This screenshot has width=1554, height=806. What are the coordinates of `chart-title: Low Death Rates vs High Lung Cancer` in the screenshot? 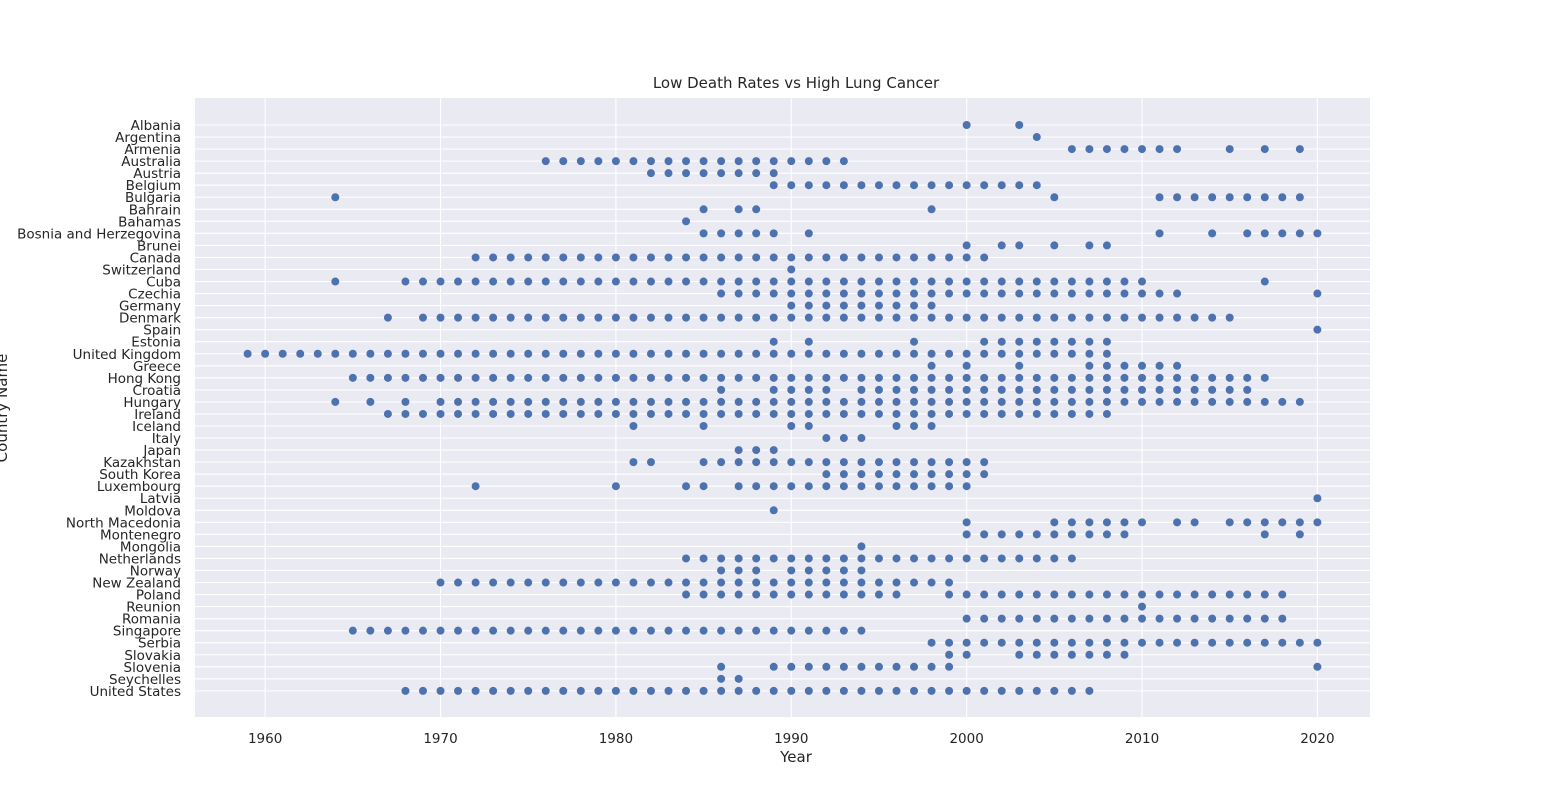 It's located at (796, 83).